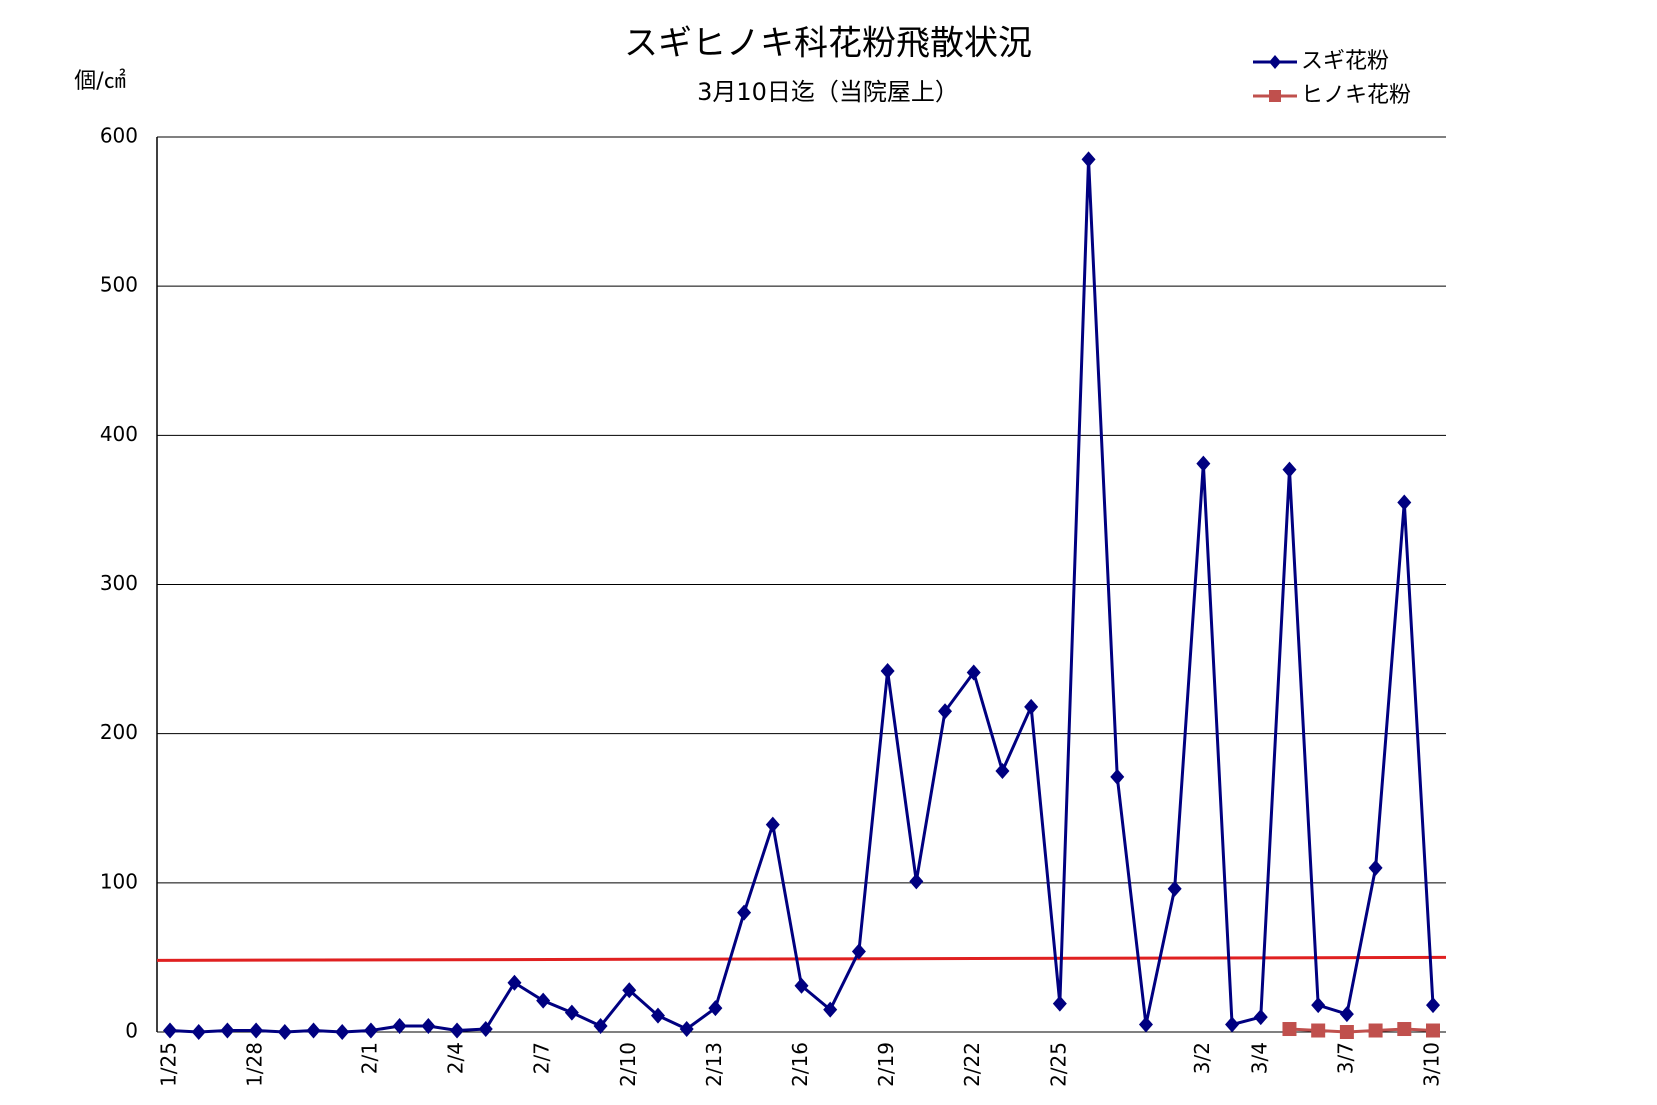 The image size is (1657, 1105). What do you see at coordinates (800, 1064) in the screenshot?
I see `x-tick-label: 2/16` at bounding box center [800, 1064].